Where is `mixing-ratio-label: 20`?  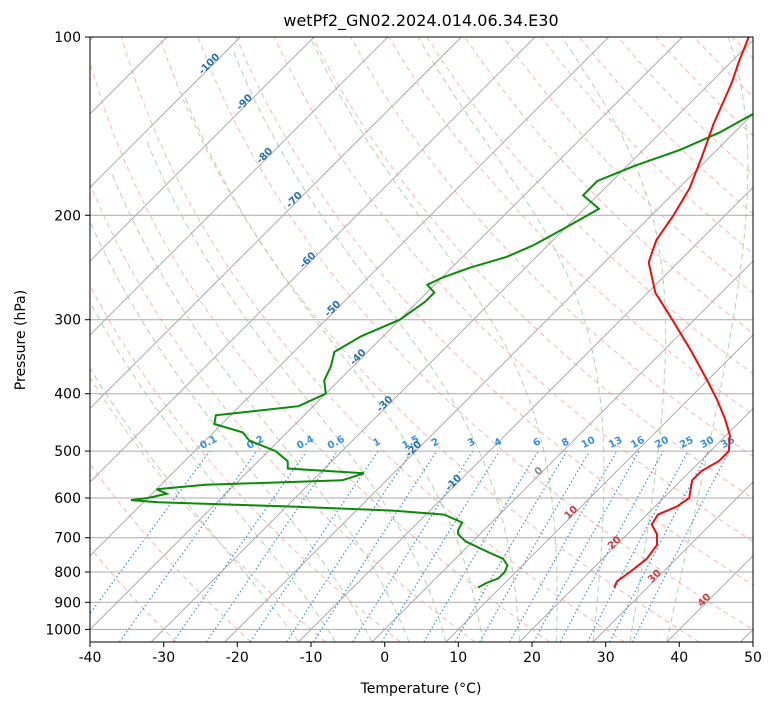 mixing-ratio-label: 20 is located at coordinates (661, 443).